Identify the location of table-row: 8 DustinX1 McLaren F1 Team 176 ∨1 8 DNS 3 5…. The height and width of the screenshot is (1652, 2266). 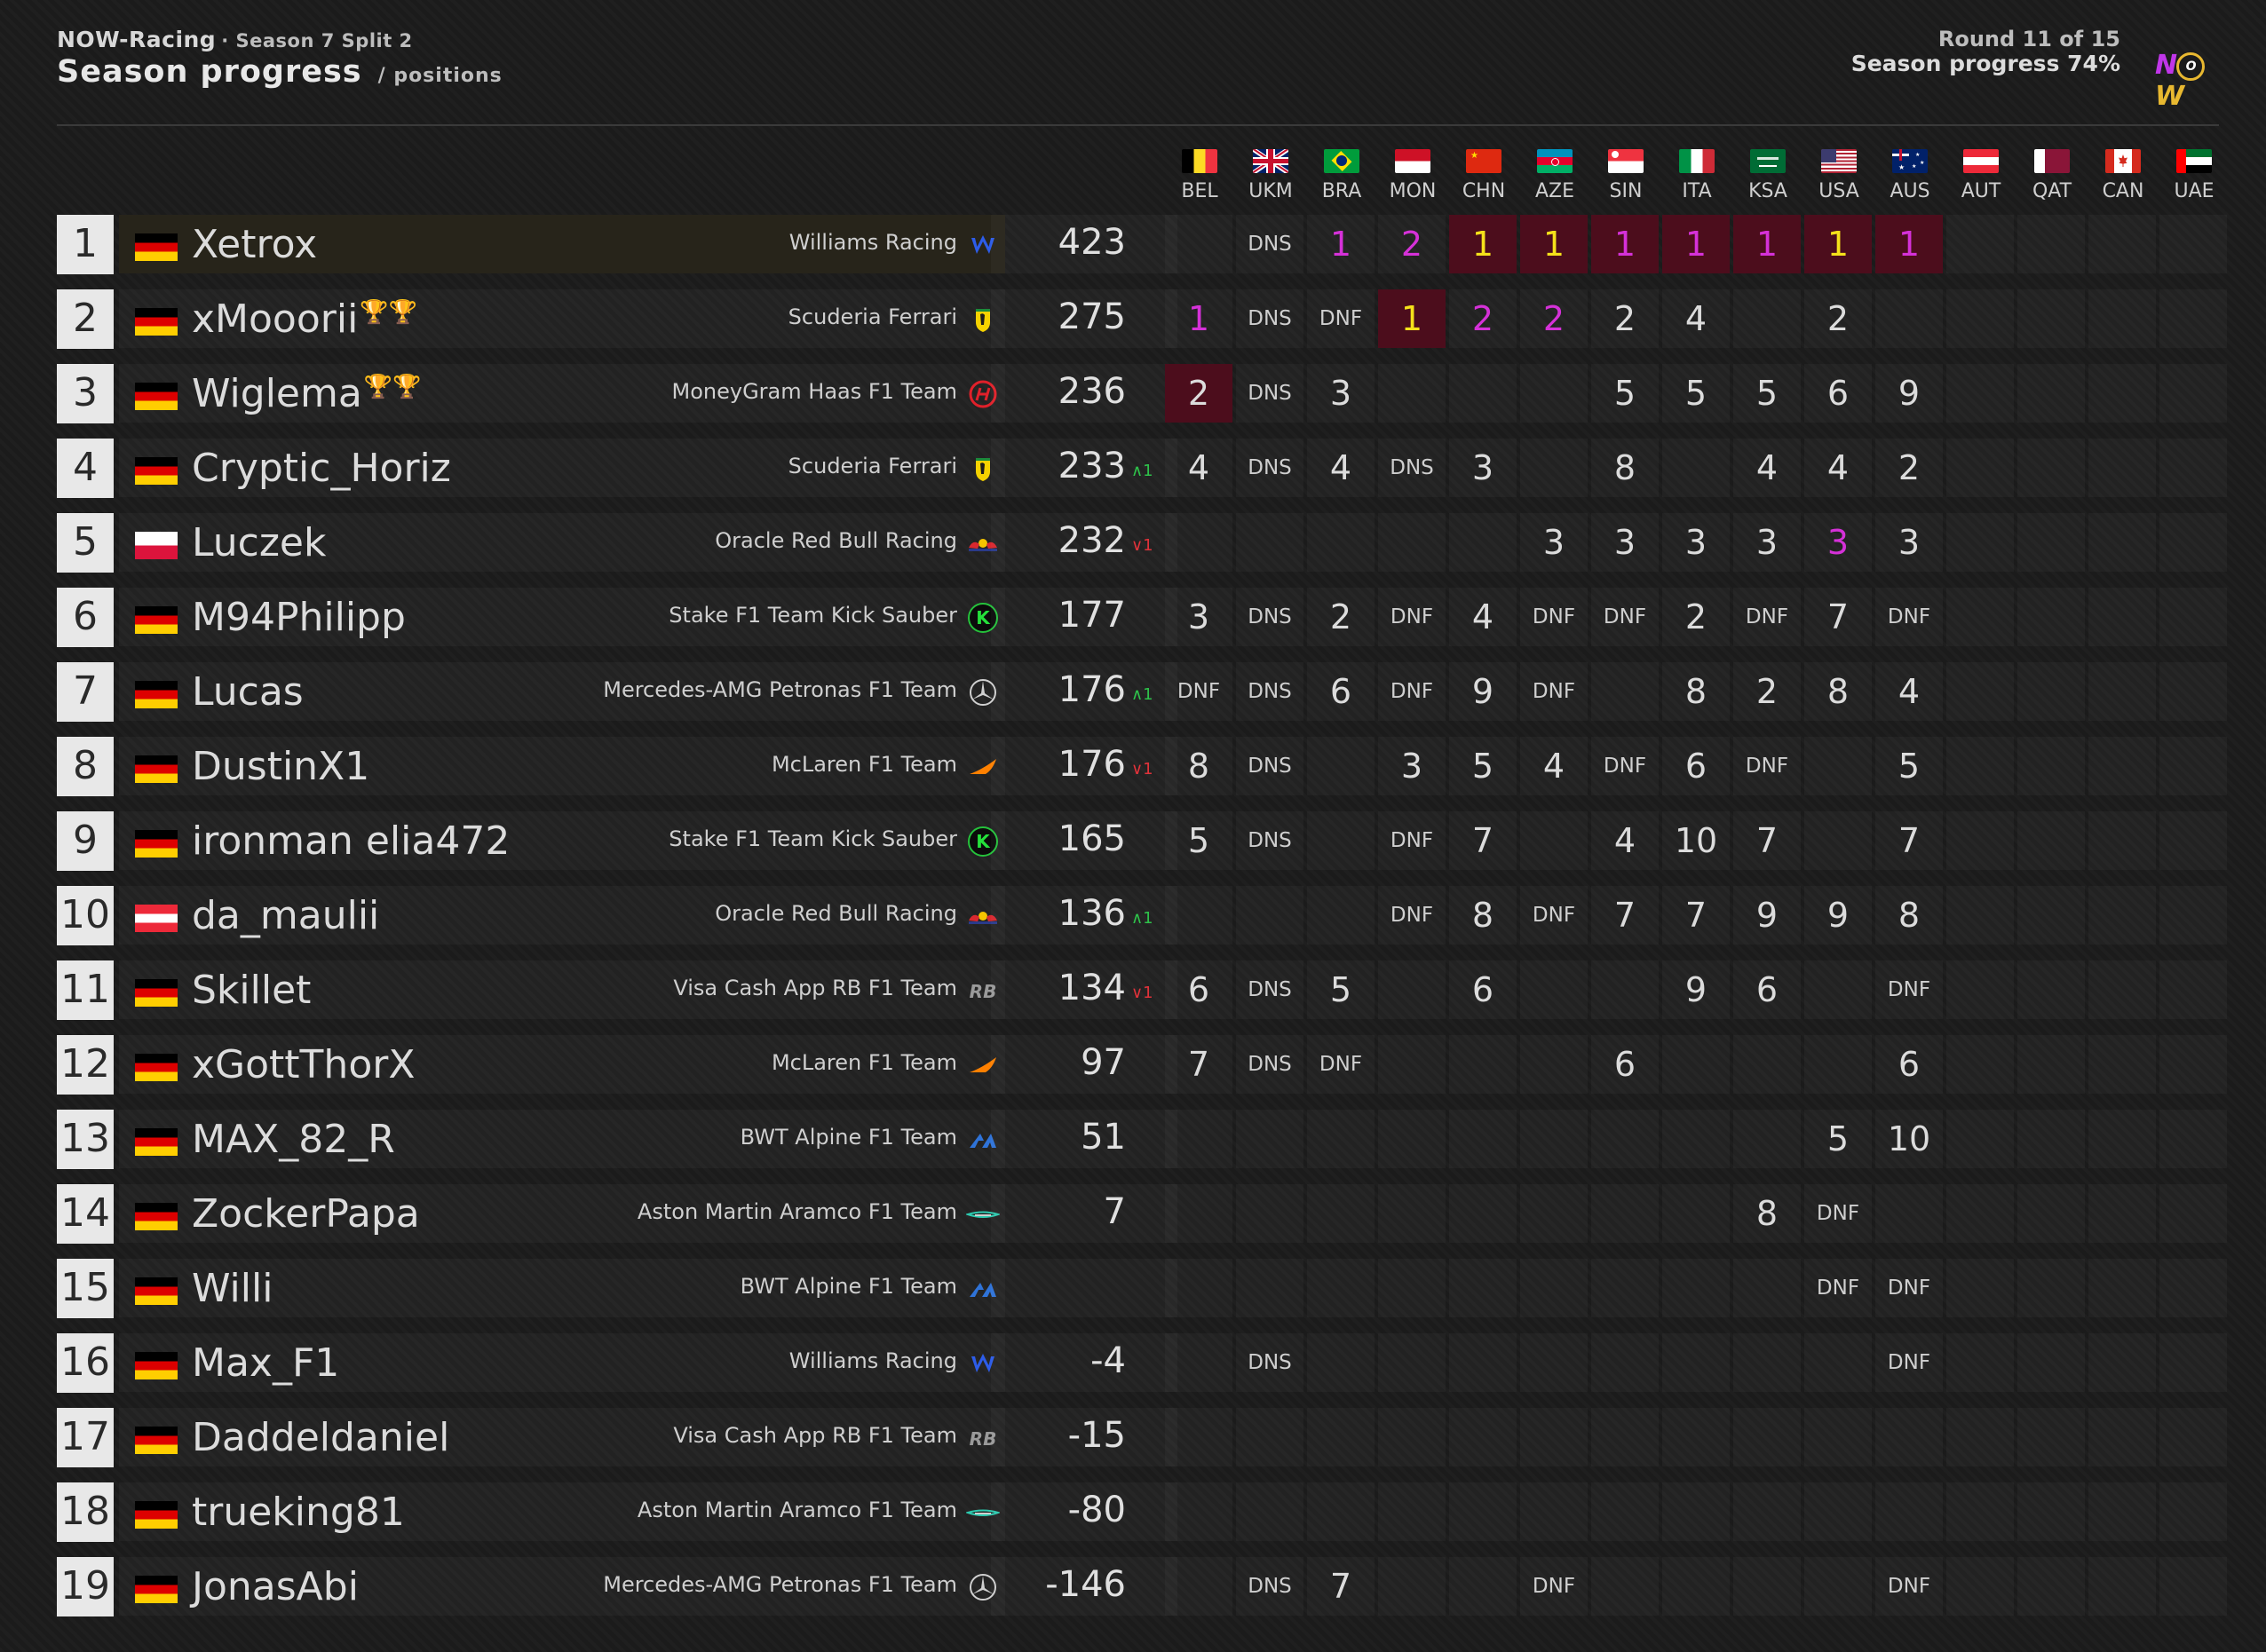
(1138, 767).